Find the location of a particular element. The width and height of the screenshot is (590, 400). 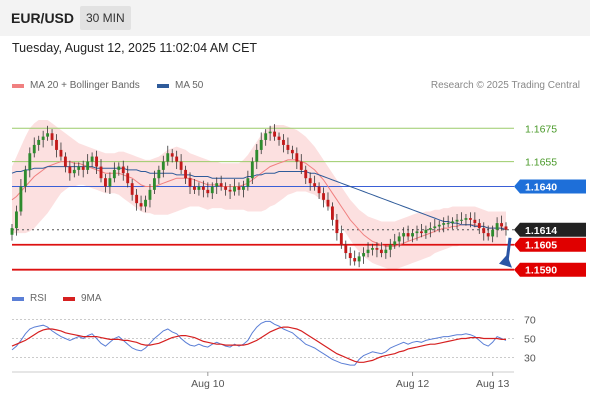

rsi-tick-2: 30 is located at coordinates (530, 359).